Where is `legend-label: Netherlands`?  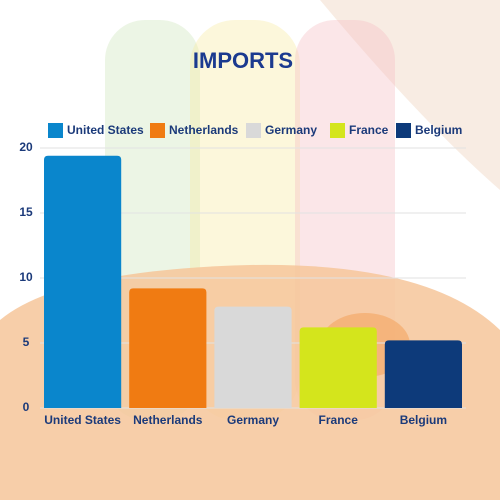 legend-label: Netherlands is located at coordinates (204, 130).